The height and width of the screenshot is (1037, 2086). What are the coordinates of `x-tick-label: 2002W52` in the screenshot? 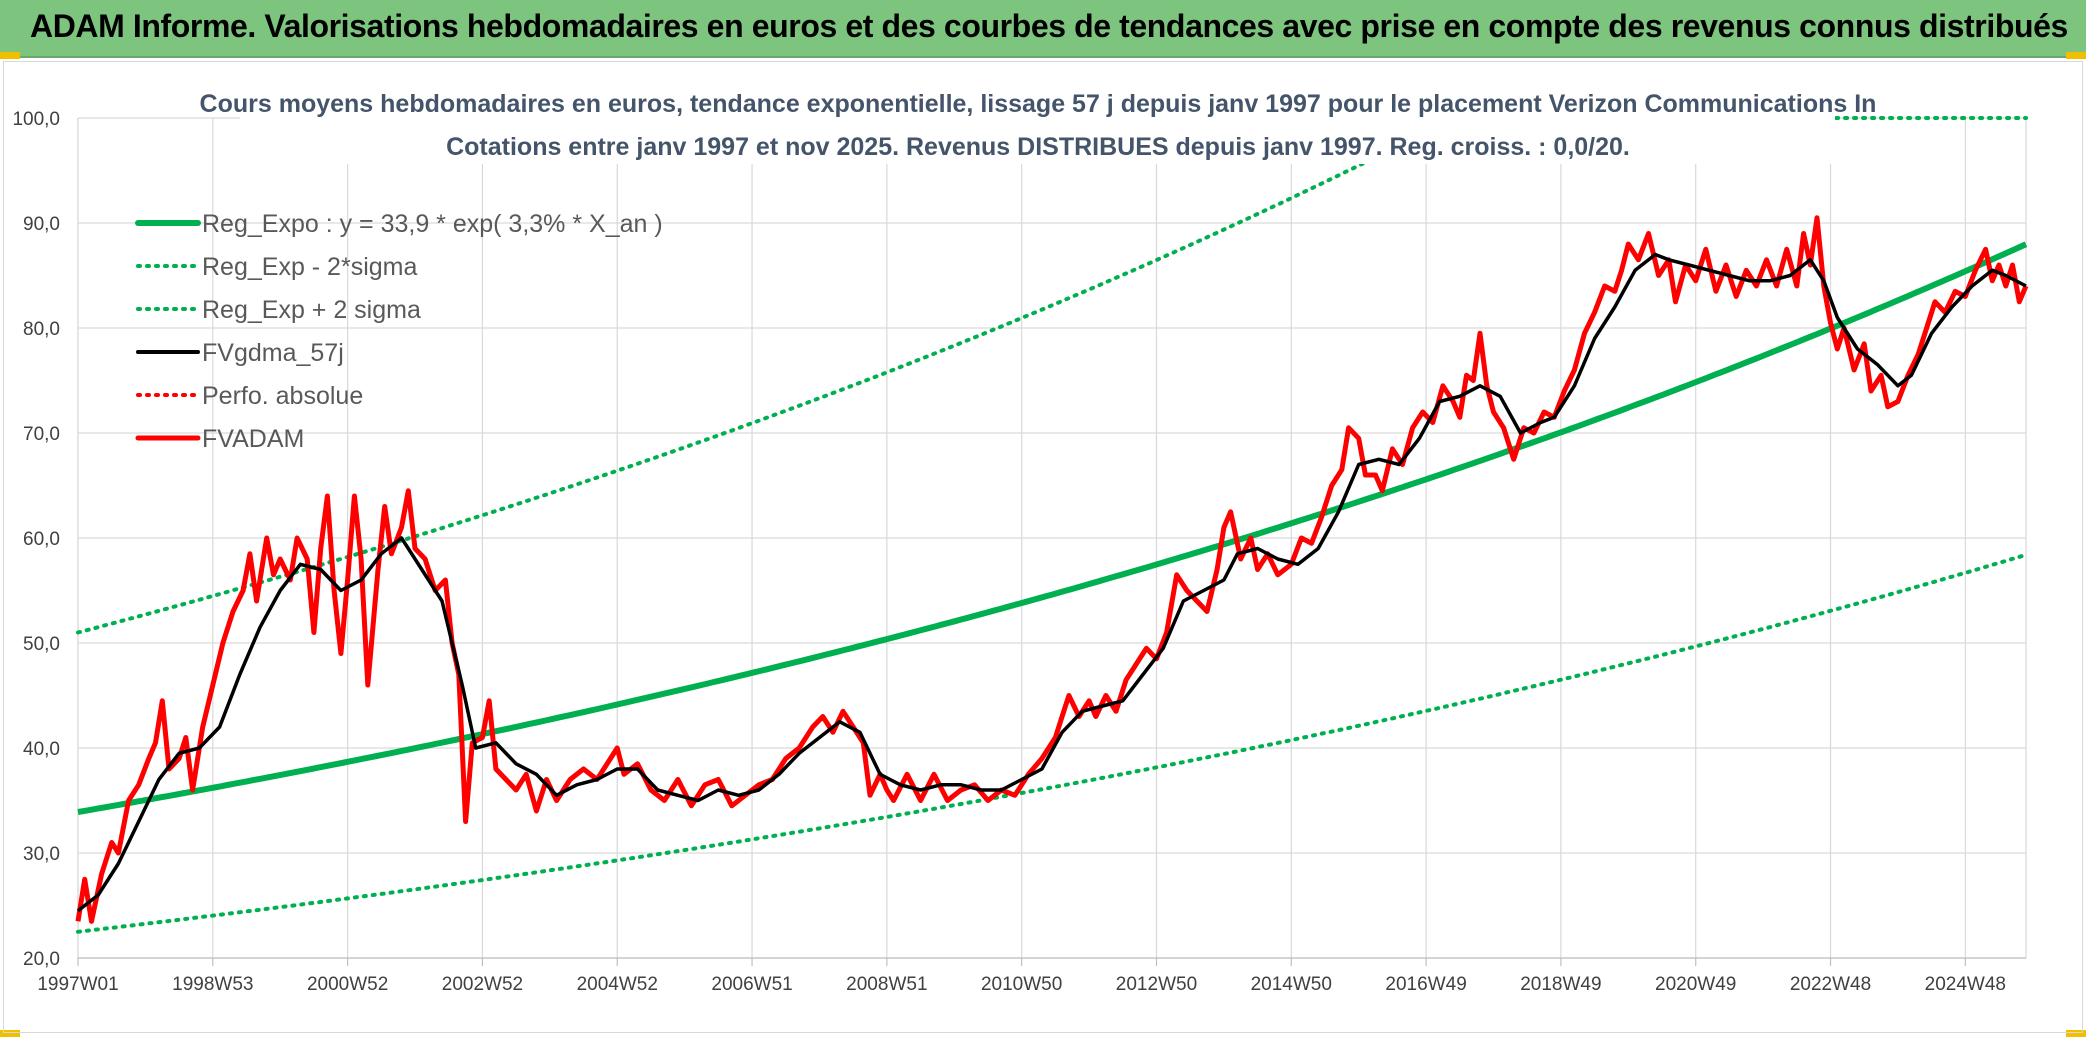 It's located at (482, 984).